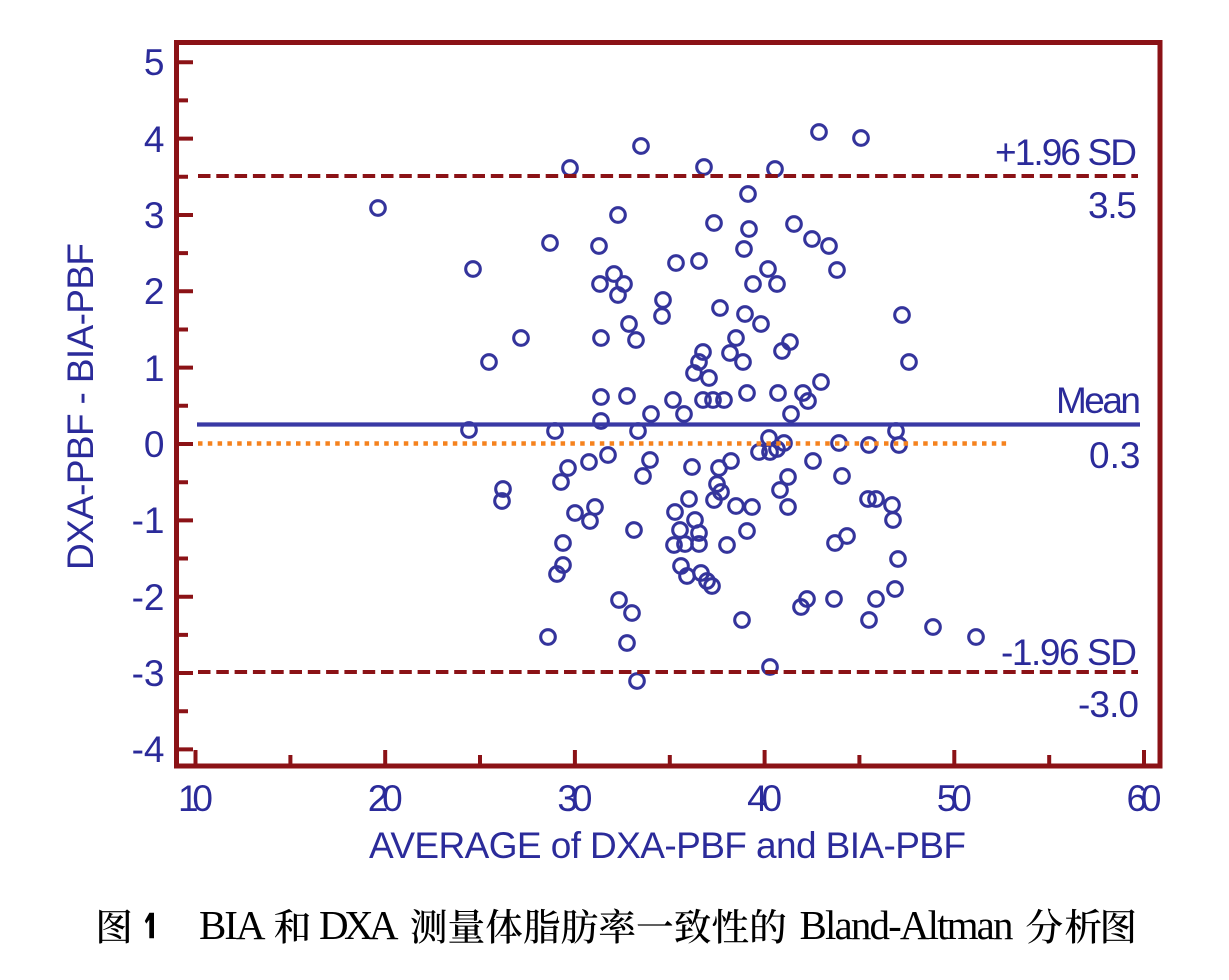  I want to click on svg-text: -3.0, so click(1108, 704).